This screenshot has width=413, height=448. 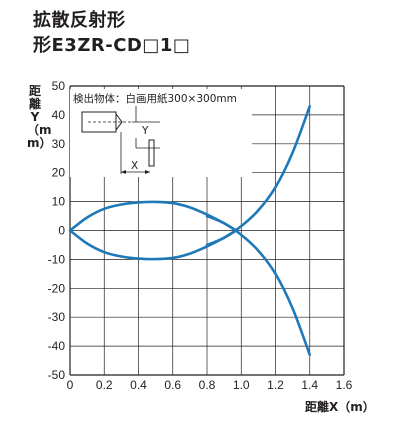 I want to click on y-tick-label: -20, so click(x=57, y=288).